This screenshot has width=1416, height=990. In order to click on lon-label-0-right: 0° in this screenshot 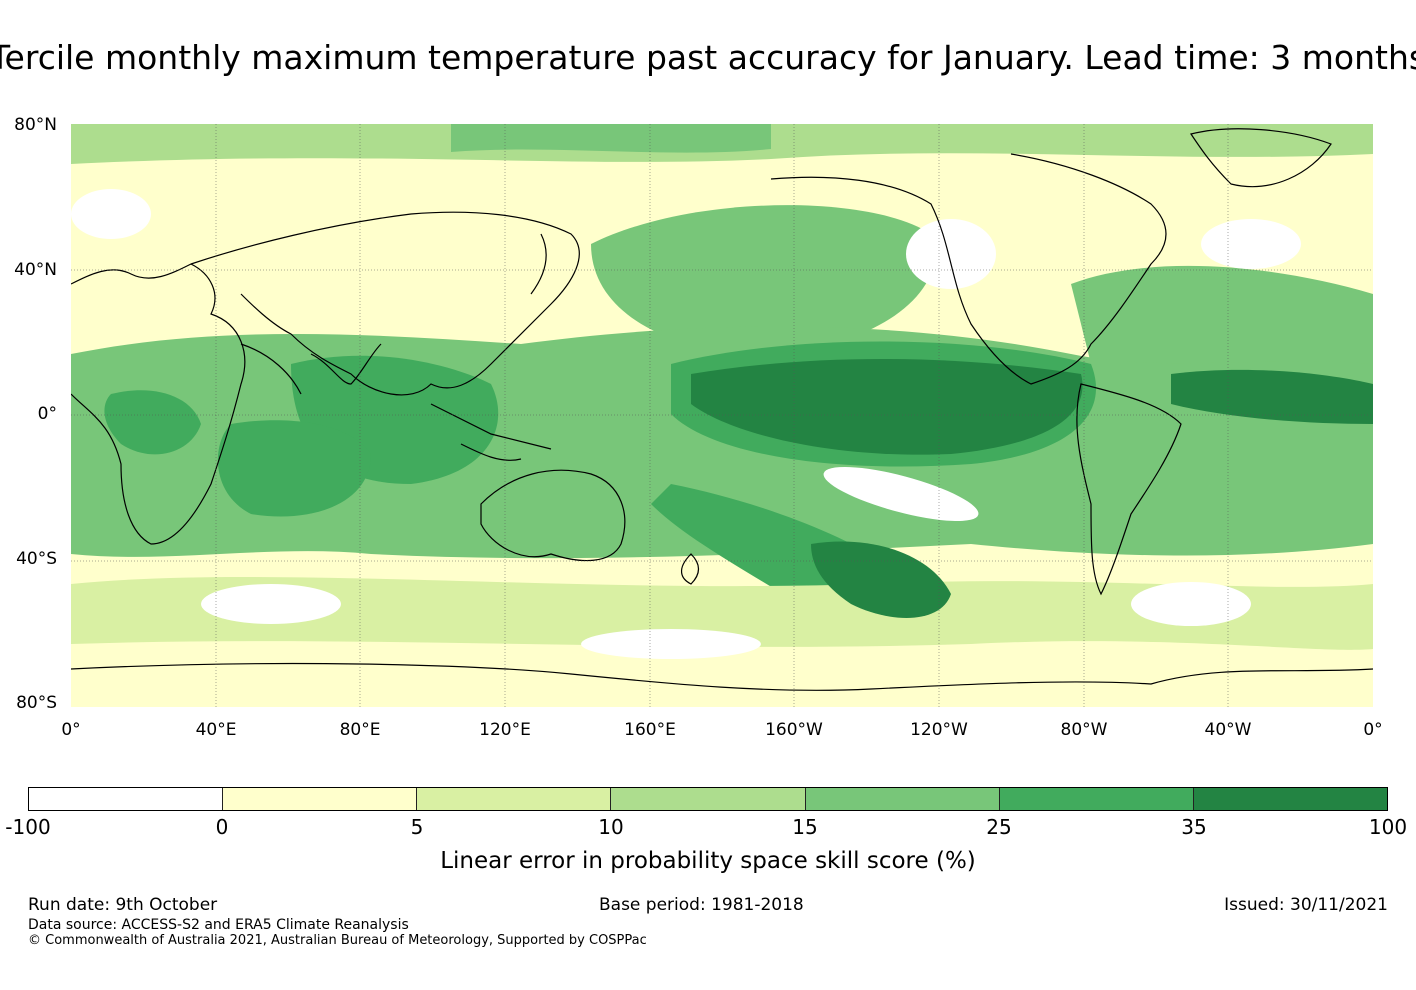, I will do `click(1373, 730)`.